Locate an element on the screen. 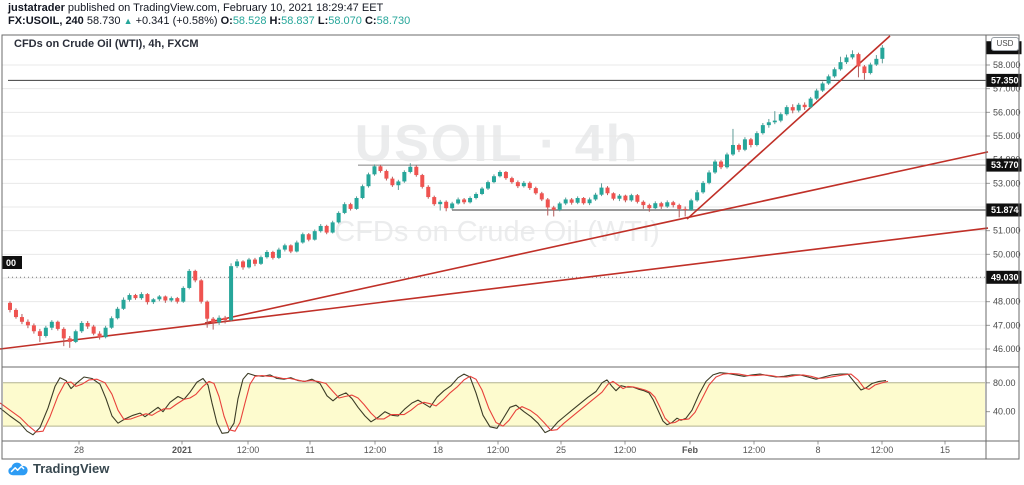 This screenshot has height=485, width=1024. currency-unit-button: USD is located at coordinates (1005, 44).